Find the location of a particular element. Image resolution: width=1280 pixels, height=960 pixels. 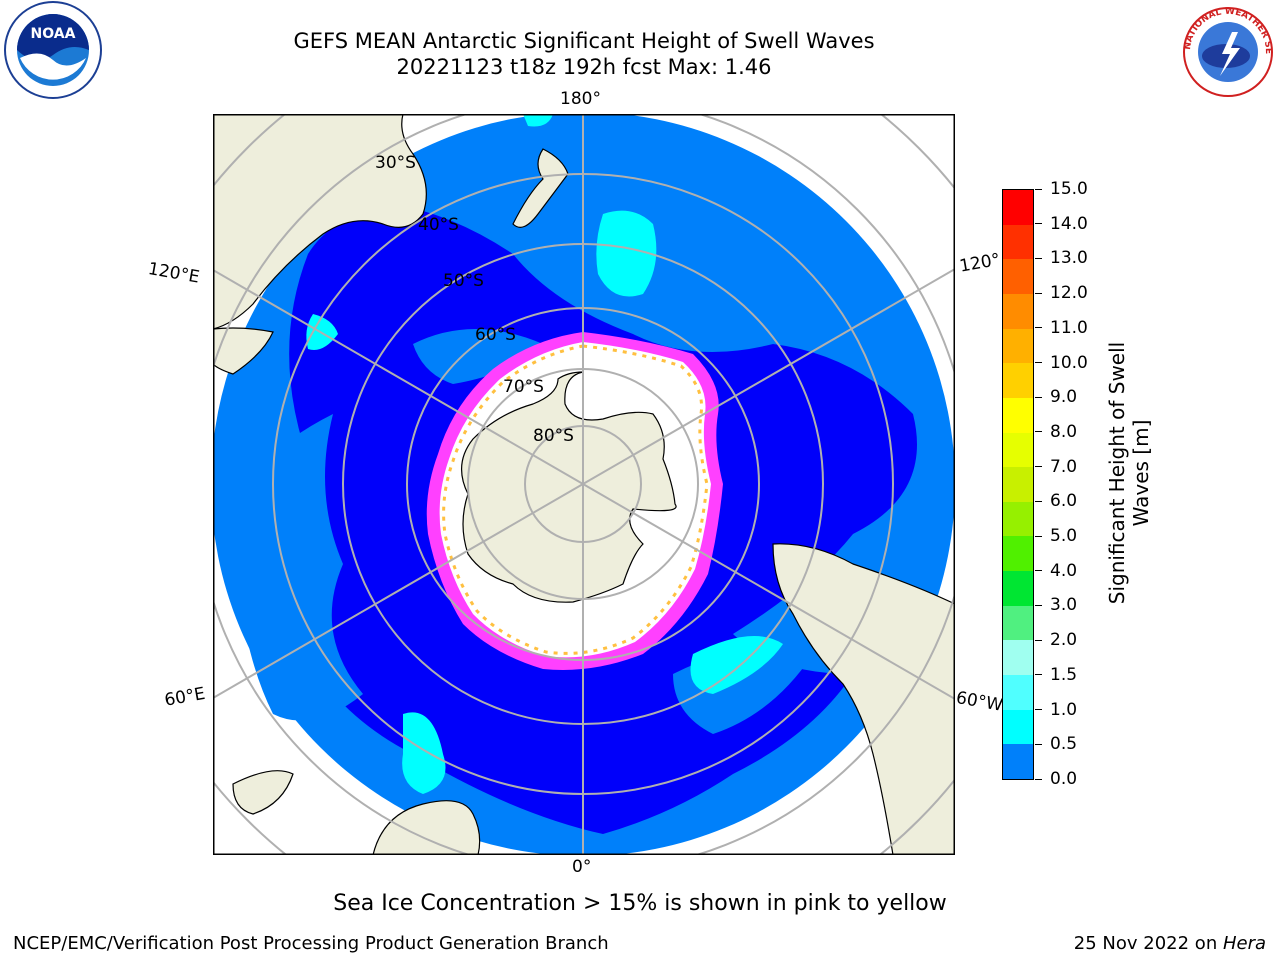

south-america-land is located at coordinates (863, 699).